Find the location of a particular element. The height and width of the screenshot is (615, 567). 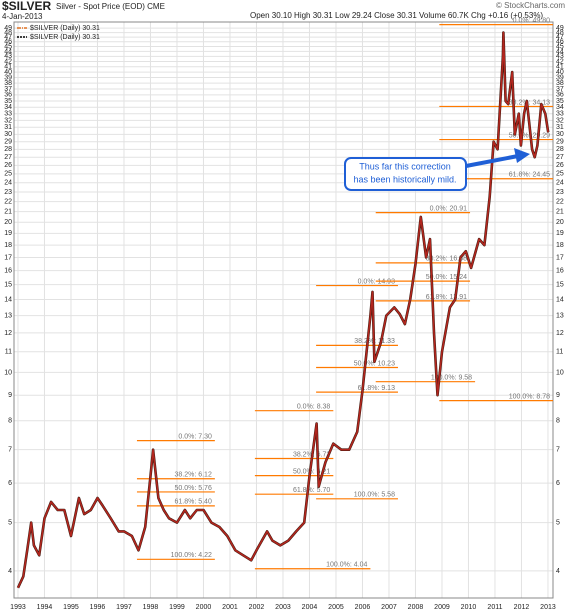

fib-label: 100.0%: 8.78 is located at coordinates (529, 396).